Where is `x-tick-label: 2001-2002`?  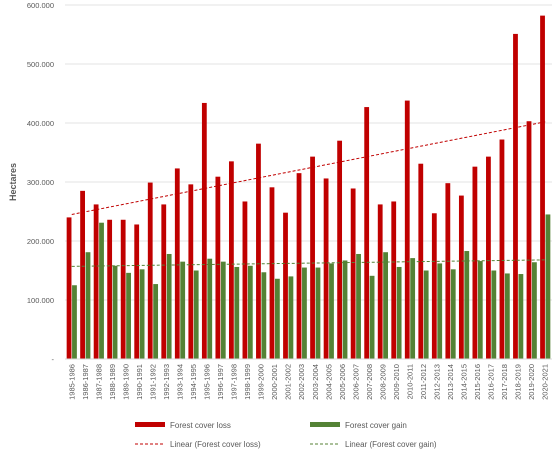
x-tick-label: 2001-2002 is located at coordinates (288, 382).